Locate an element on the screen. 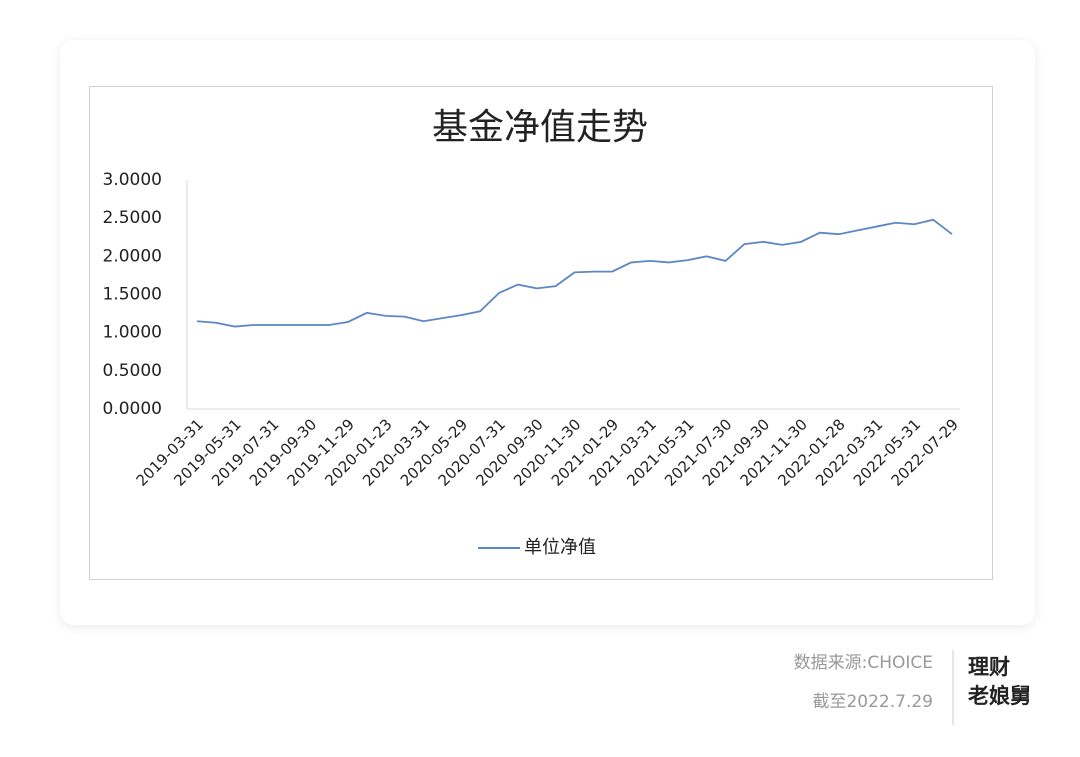 This screenshot has height=757, width=1080. y-tick-label: 2.0000 is located at coordinates (132, 256).